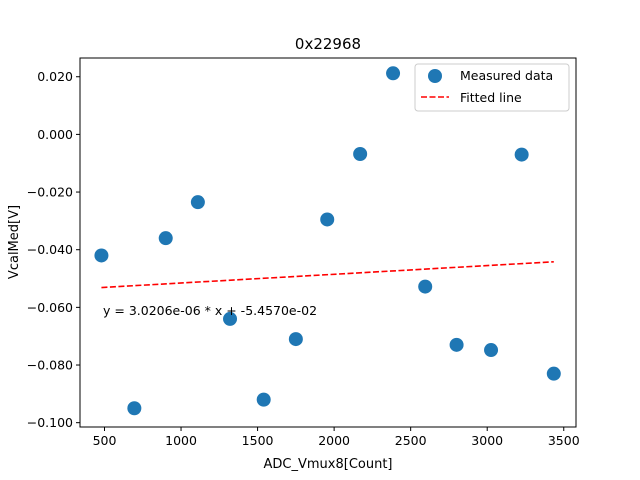 This screenshot has height=480, width=640. What do you see at coordinates (491, 97) in the screenshot?
I see `legend-label-fitted: Fitted line` at bounding box center [491, 97].